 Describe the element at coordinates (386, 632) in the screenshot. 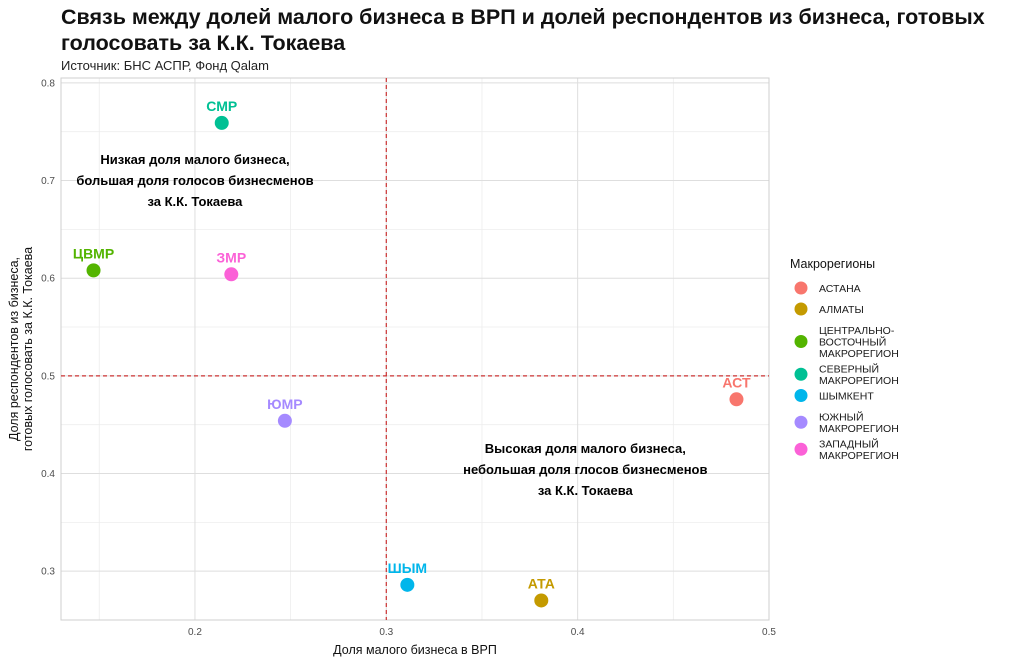

I see `x-tick-label: 0.3` at that location.